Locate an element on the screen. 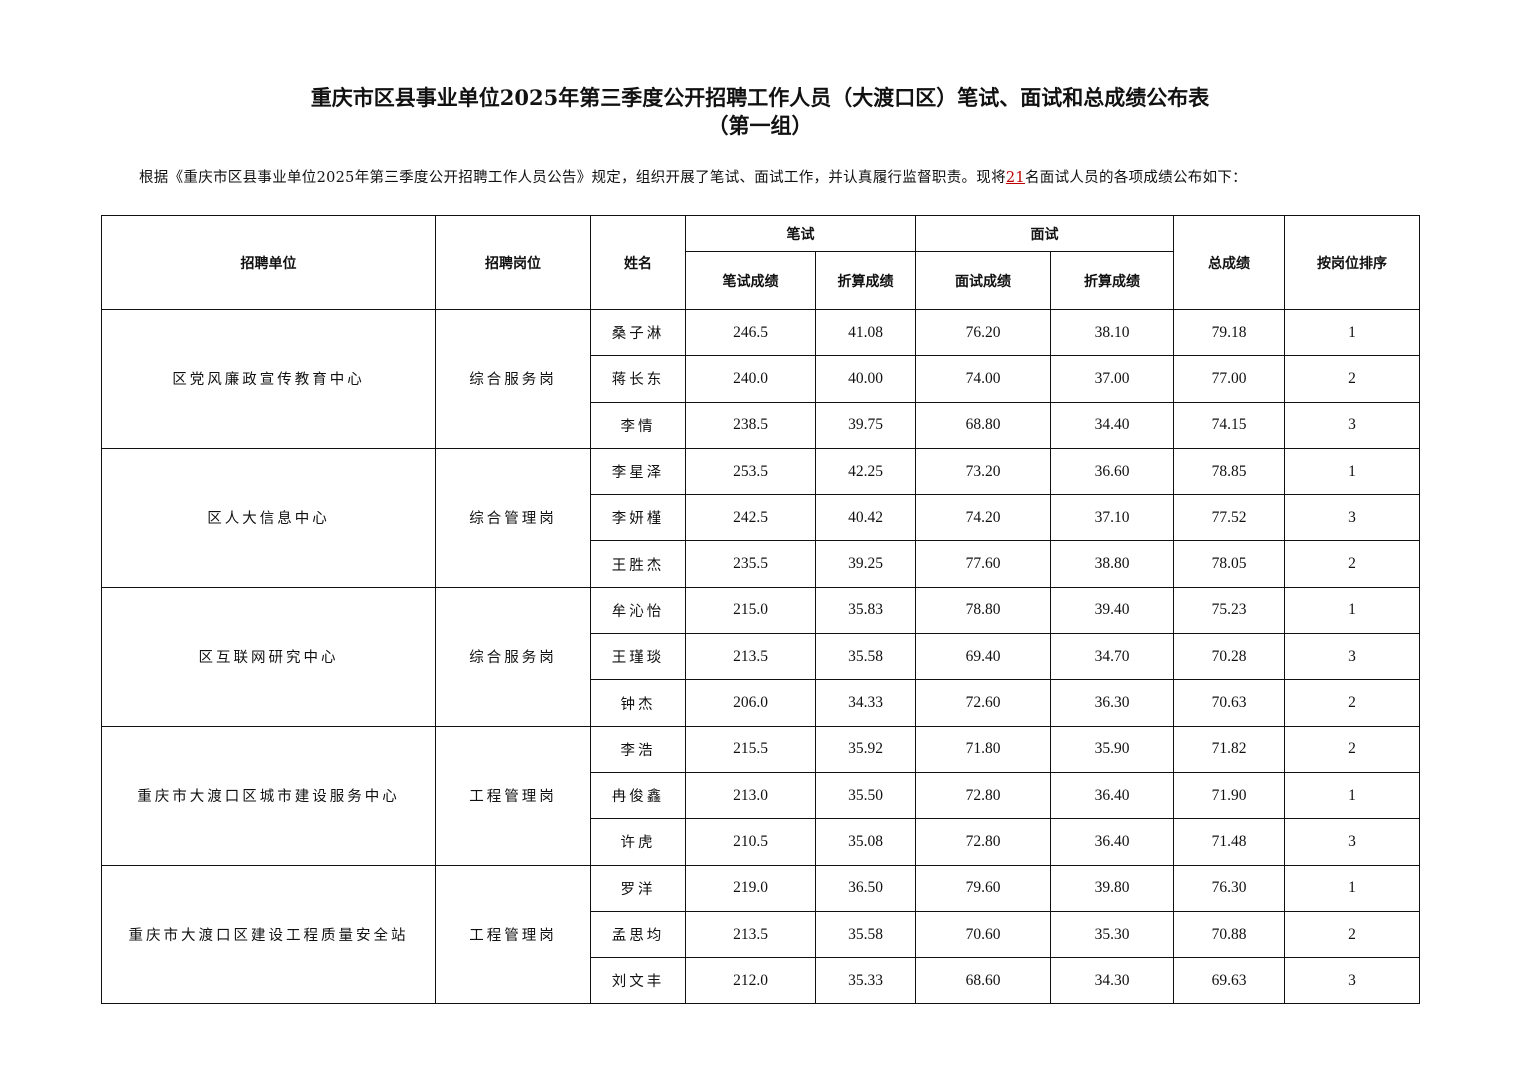 The width and height of the screenshot is (1520, 1074). candidate-name: 冉俊鑫 is located at coordinates (638, 795).